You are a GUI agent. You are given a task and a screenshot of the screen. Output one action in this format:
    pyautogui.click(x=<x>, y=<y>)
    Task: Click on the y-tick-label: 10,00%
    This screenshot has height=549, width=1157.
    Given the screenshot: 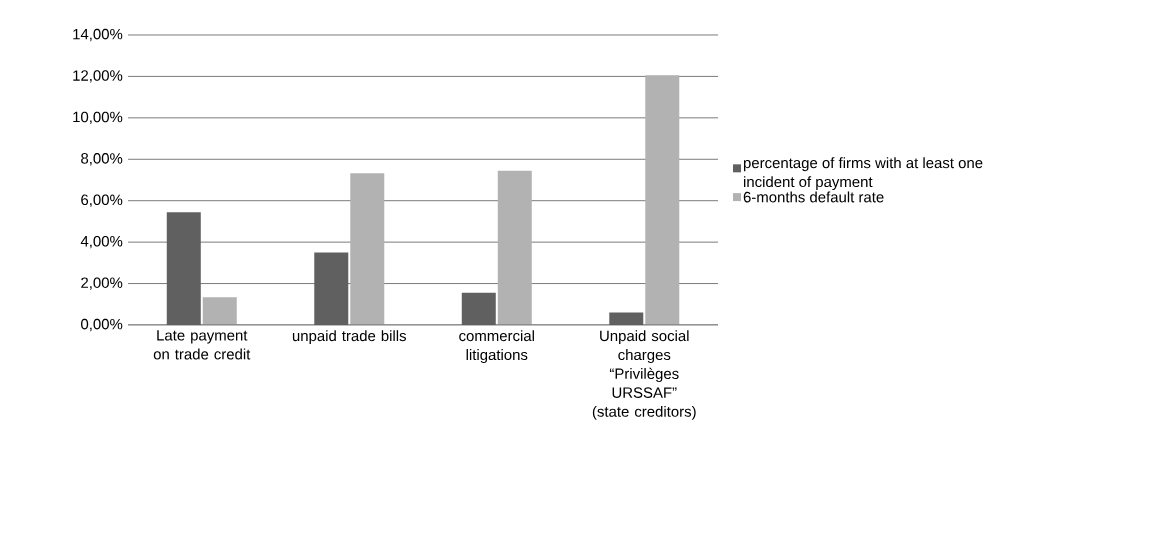 What is the action you would take?
    pyautogui.click(x=98, y=118)
    